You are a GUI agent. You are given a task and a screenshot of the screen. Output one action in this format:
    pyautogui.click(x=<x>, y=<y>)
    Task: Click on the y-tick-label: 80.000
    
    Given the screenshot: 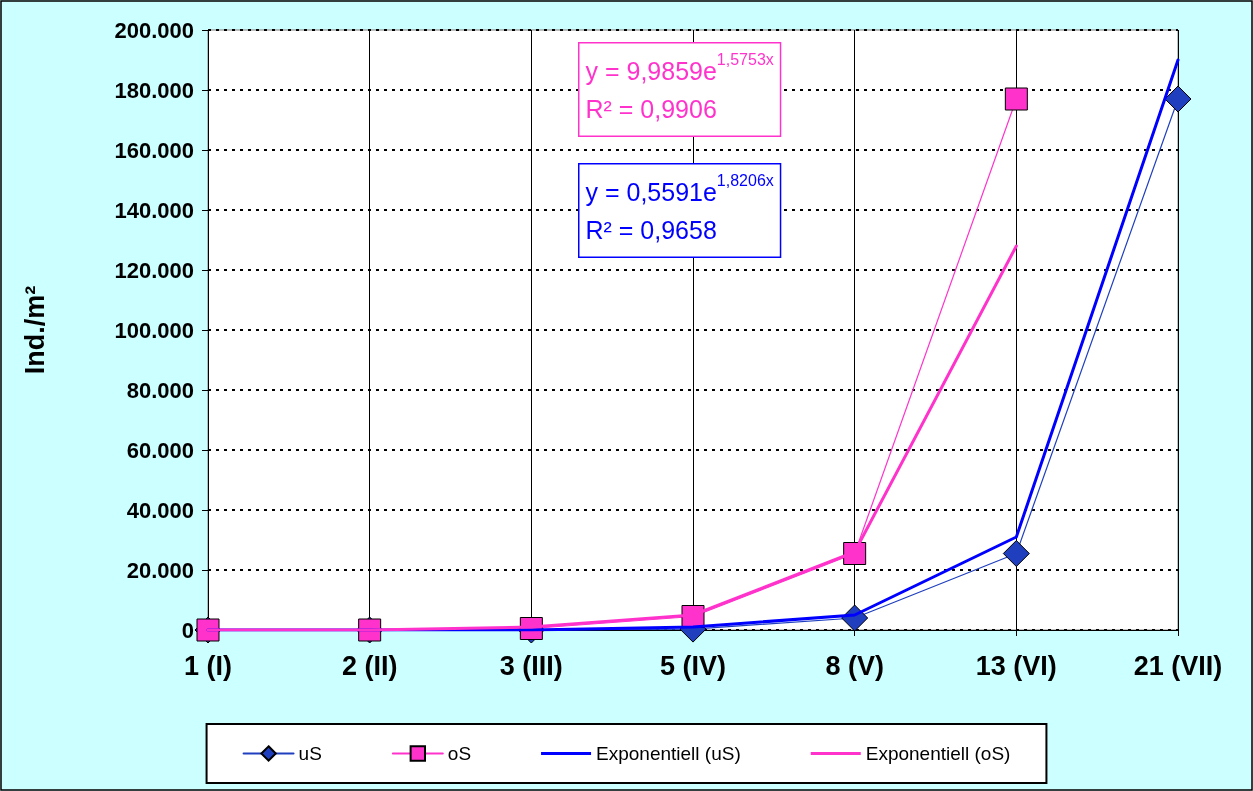 What is the action you would take?
    pyautogui.click(x=160, y=390)
    